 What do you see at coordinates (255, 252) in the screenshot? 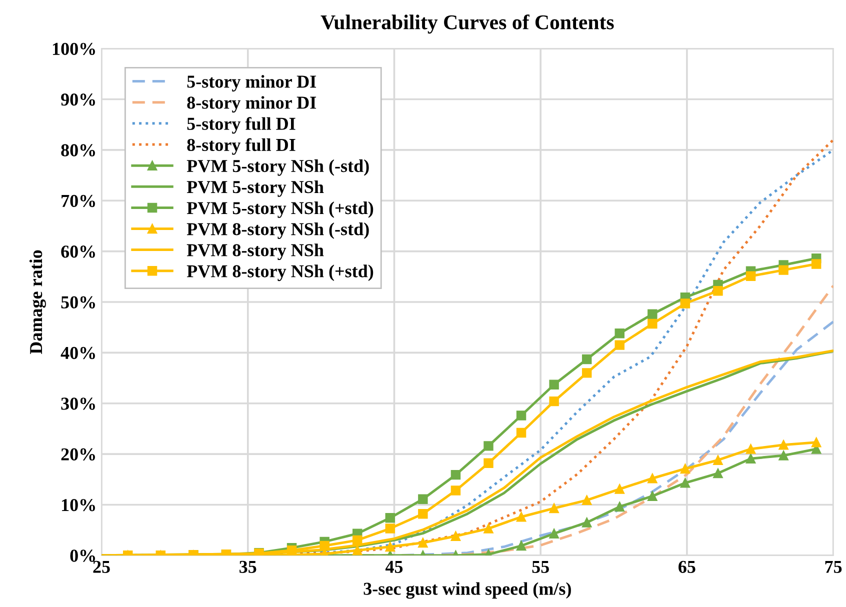
I see `legend-label: PVM 8-story NSh` at bounding box center [255, 252].